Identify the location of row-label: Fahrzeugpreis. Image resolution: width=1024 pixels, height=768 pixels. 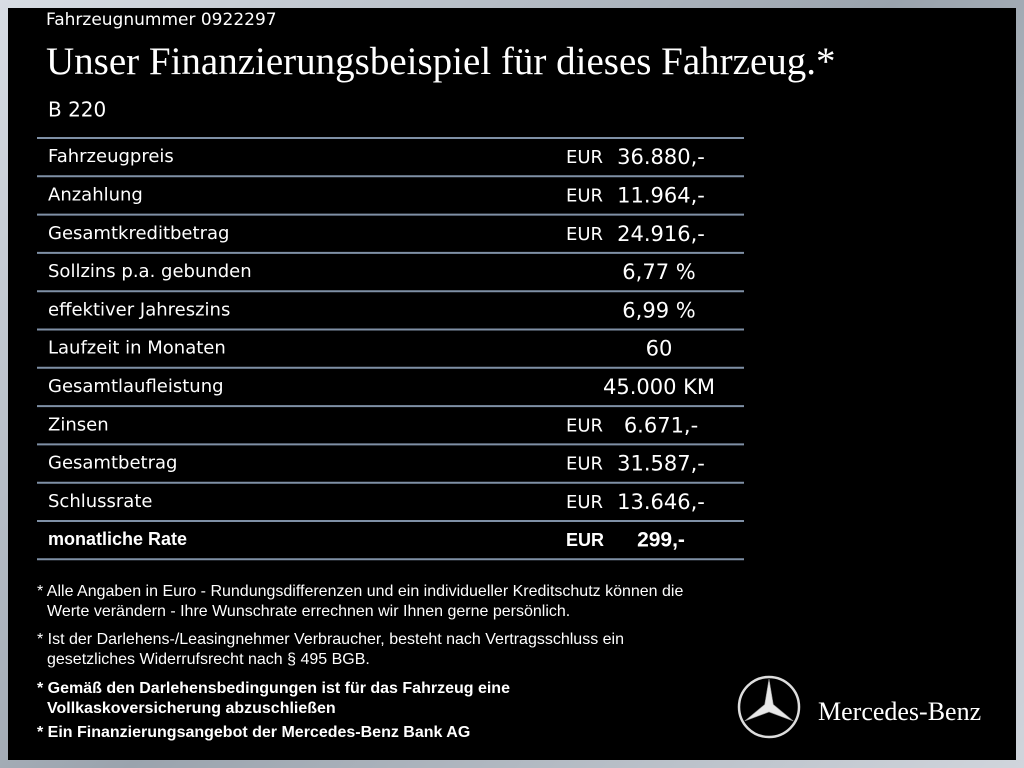
(111, 156).